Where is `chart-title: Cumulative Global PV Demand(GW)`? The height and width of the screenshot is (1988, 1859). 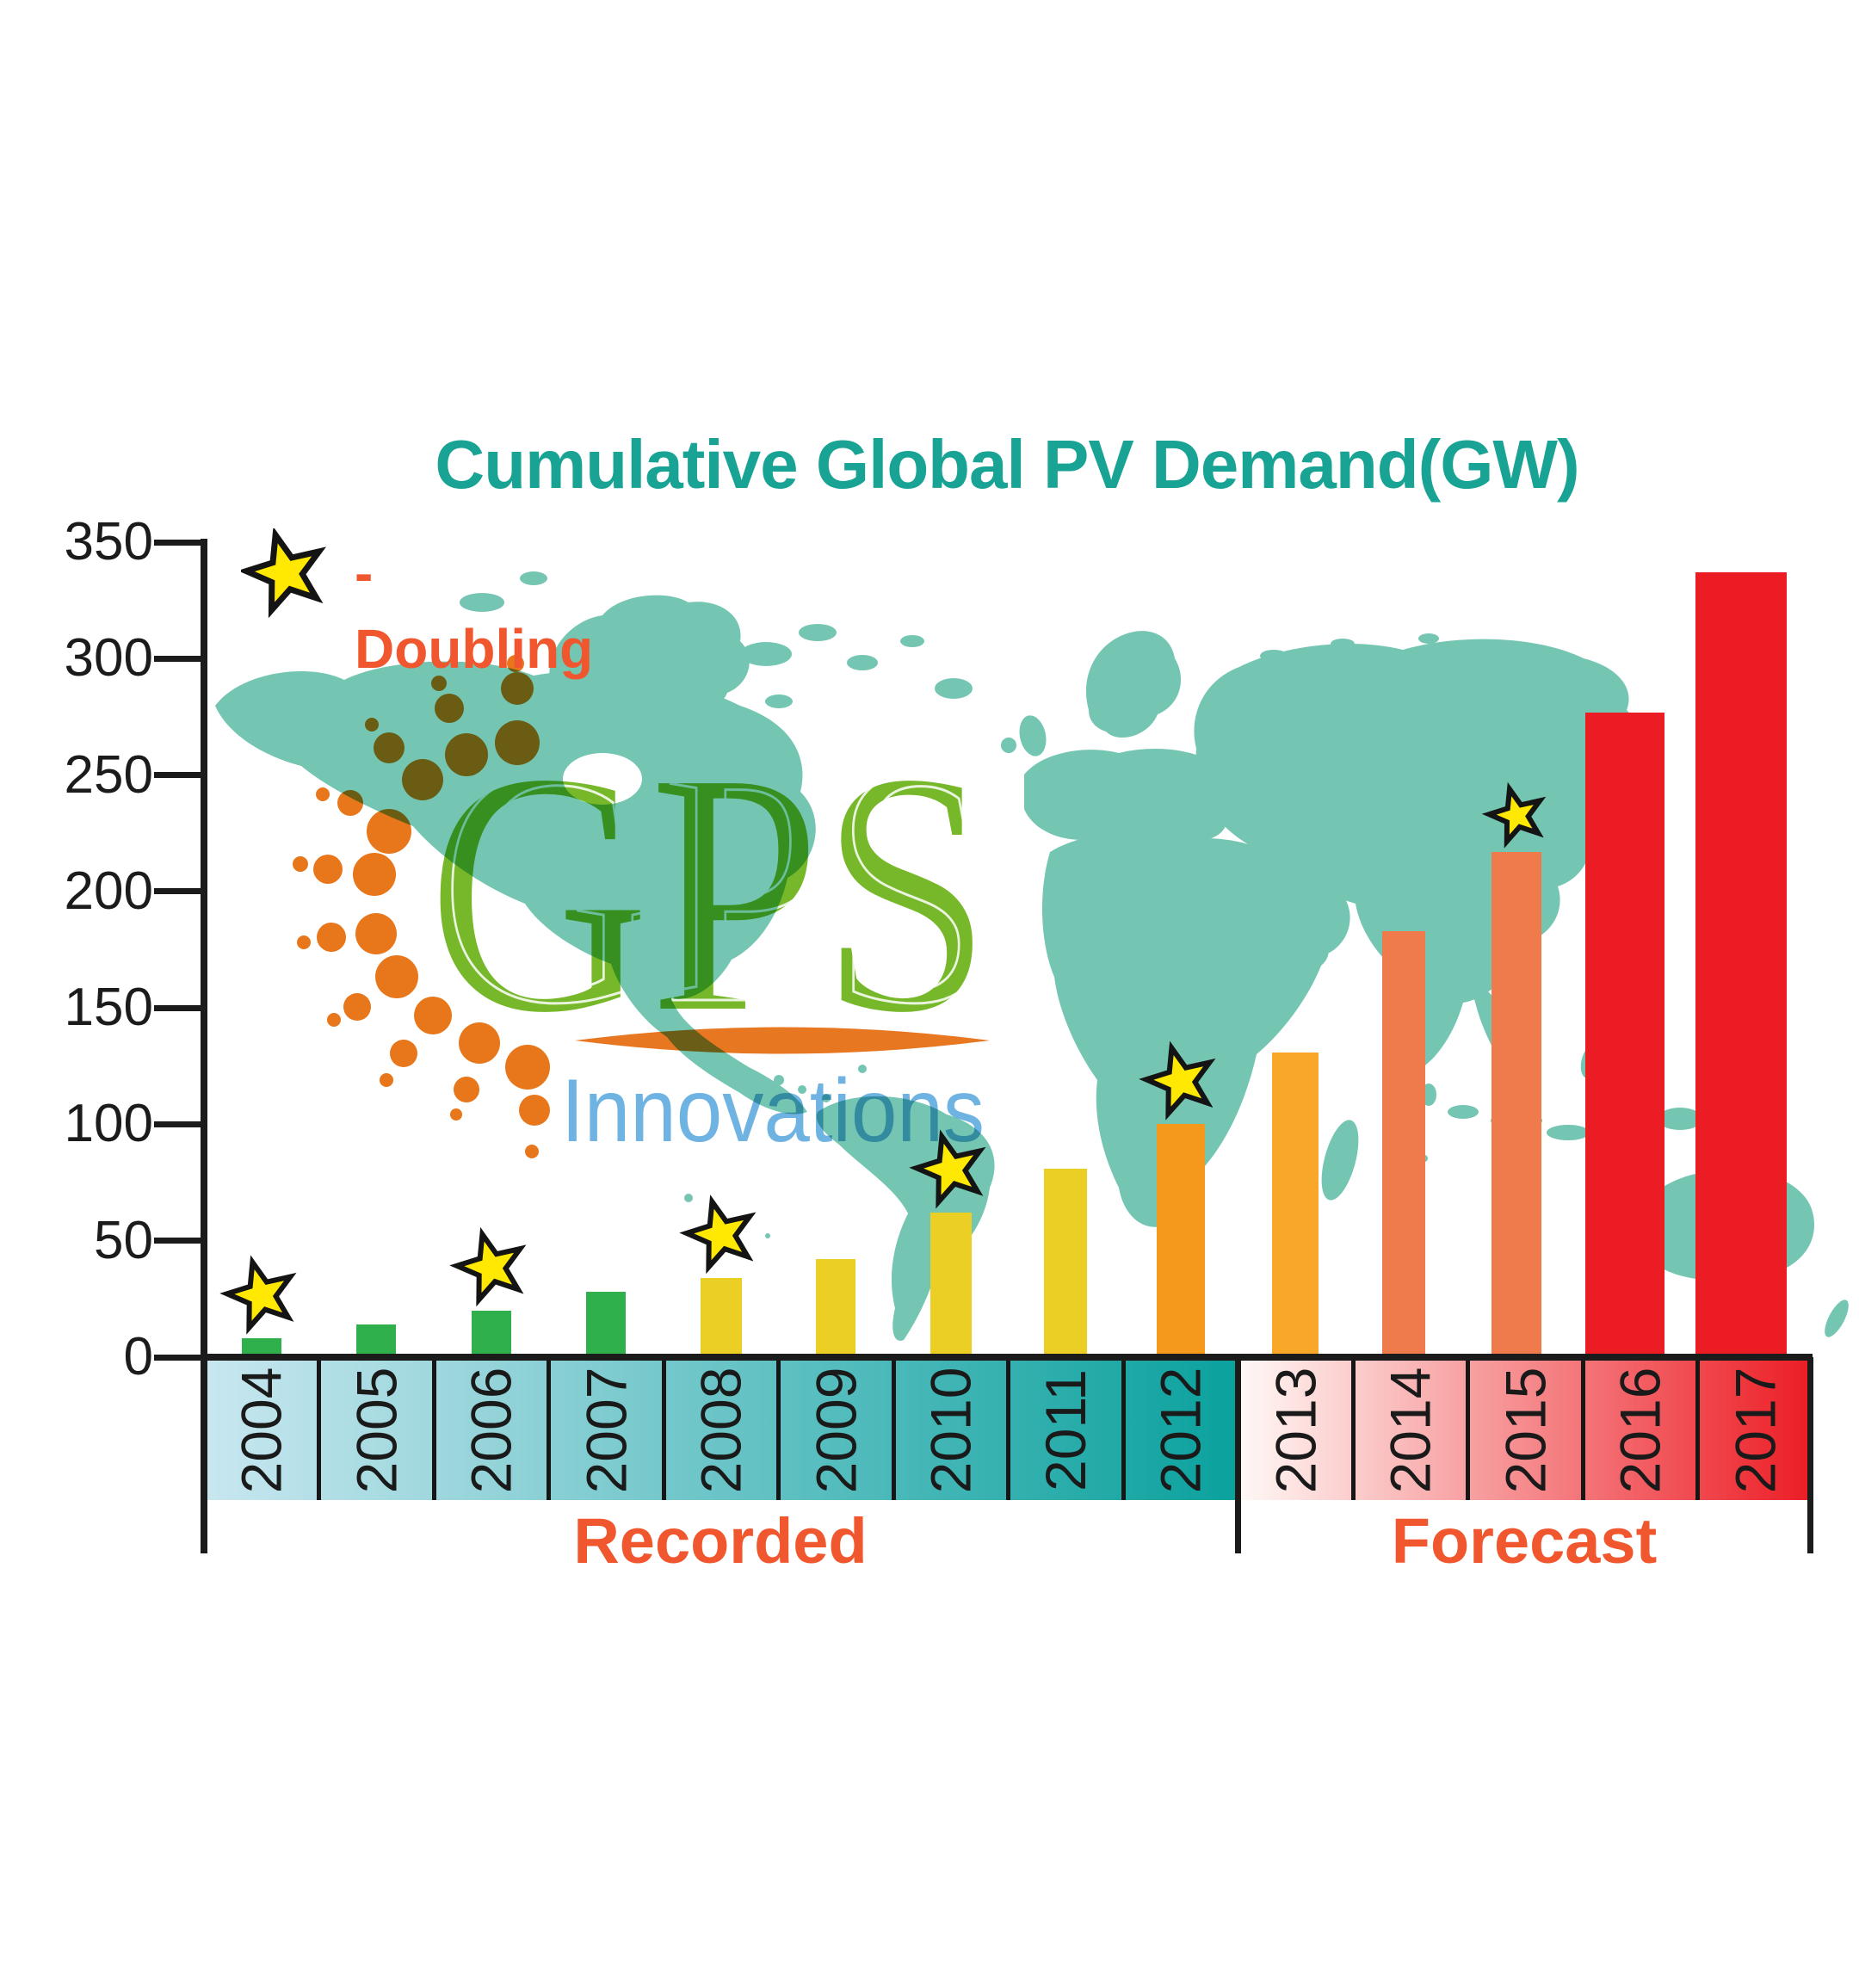 chart-title: Cumulative Global PV Demand(GW) is located at coordinates (1007, 464).